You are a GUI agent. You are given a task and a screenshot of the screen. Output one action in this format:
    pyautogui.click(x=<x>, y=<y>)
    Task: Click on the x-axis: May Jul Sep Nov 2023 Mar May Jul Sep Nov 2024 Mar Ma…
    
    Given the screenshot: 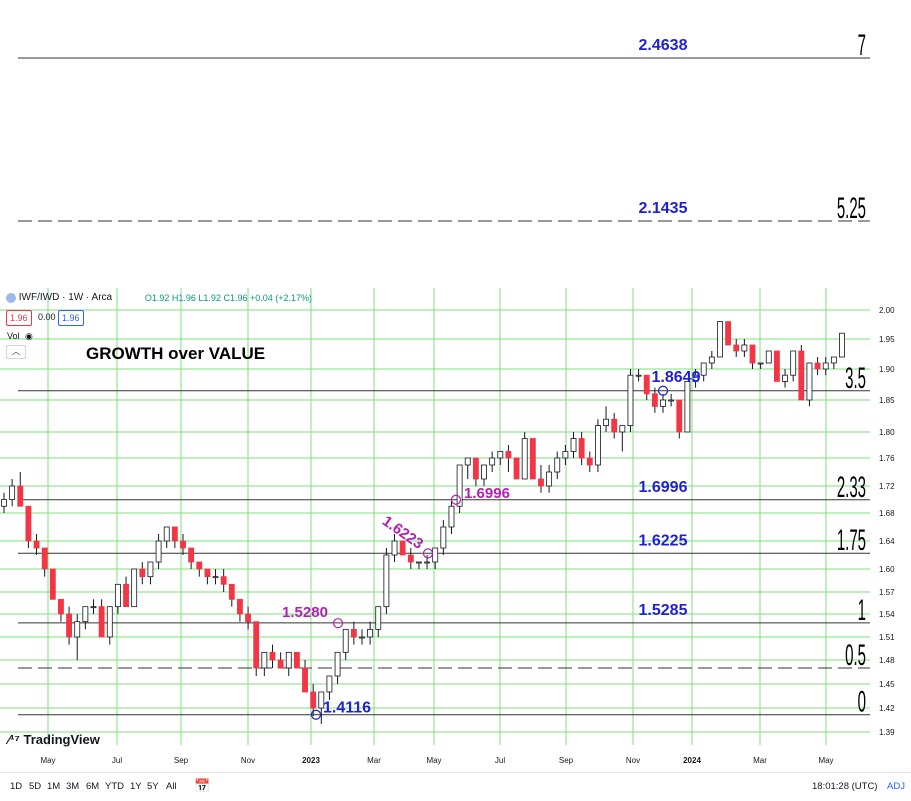 What is the action you would take?
    pyautogui.click(x=436, y=760)
    